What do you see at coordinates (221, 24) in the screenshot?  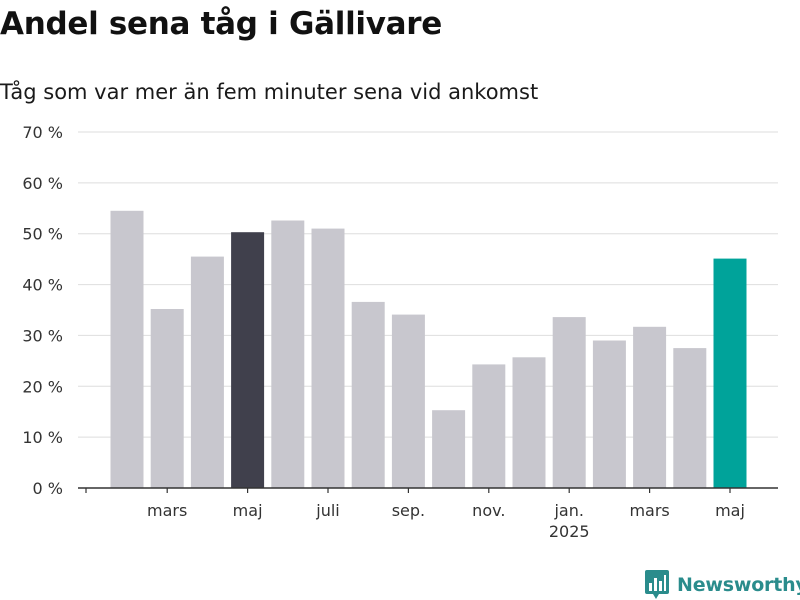 I see `chart-title: Andel sena tåg i Gällivare` at bounding box center [221, 24].